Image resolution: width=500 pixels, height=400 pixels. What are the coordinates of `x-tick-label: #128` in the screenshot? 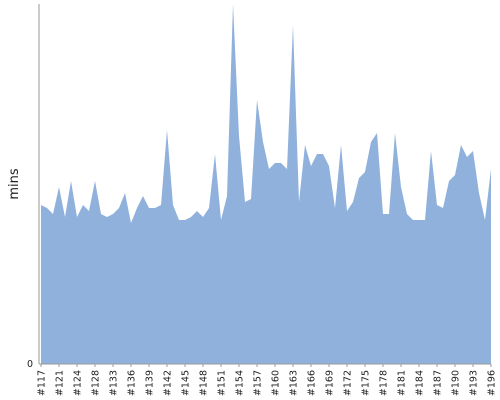 It's located at (96, 383).